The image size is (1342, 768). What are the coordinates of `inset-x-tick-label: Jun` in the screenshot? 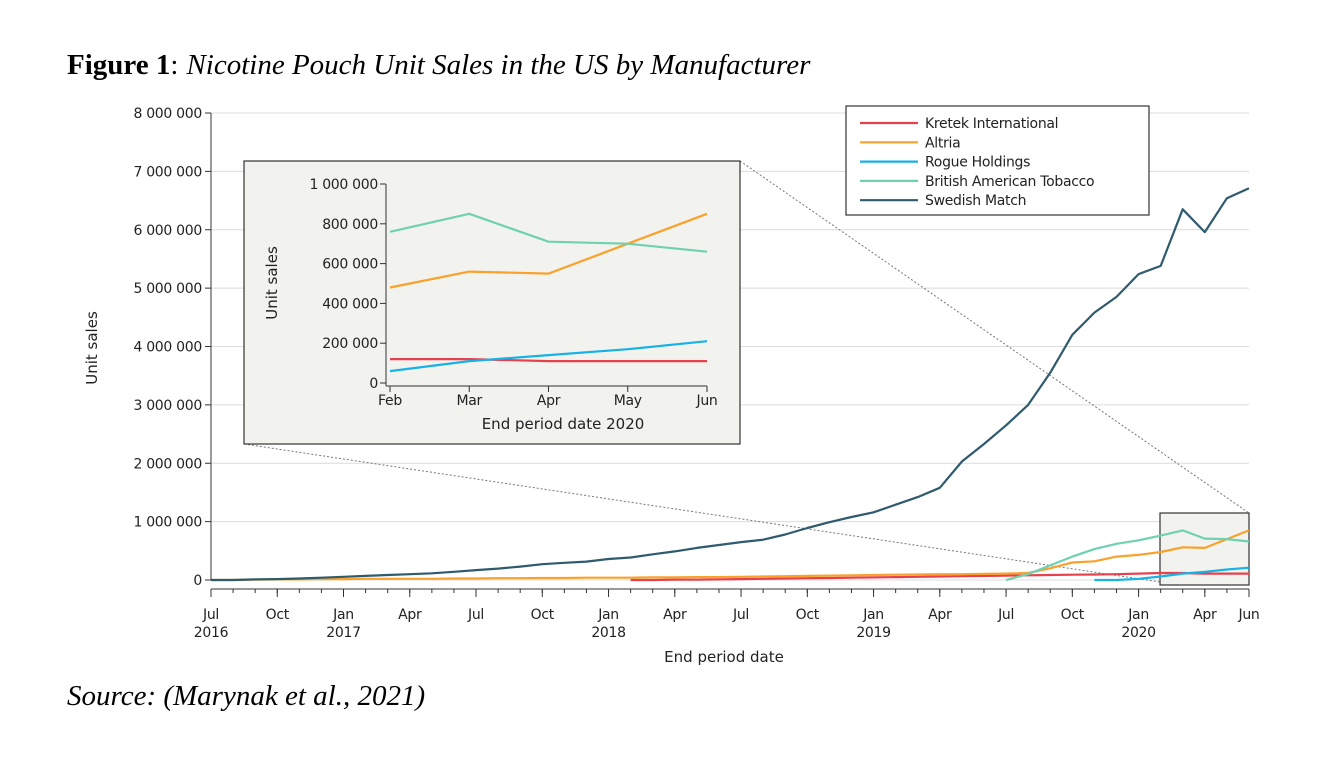 It's located at (707, 401).